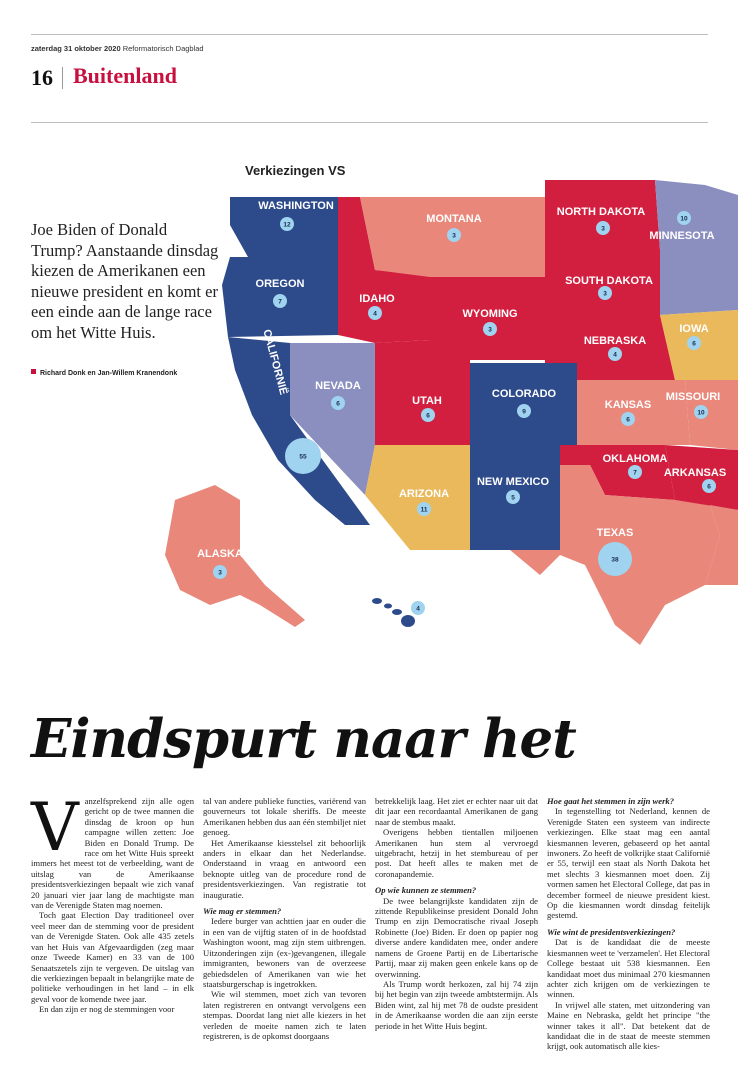 The height and width of the screenshot is (1068, 738). I want to click on state-label-arkansas: ARKANSAS, so click(695, 473).